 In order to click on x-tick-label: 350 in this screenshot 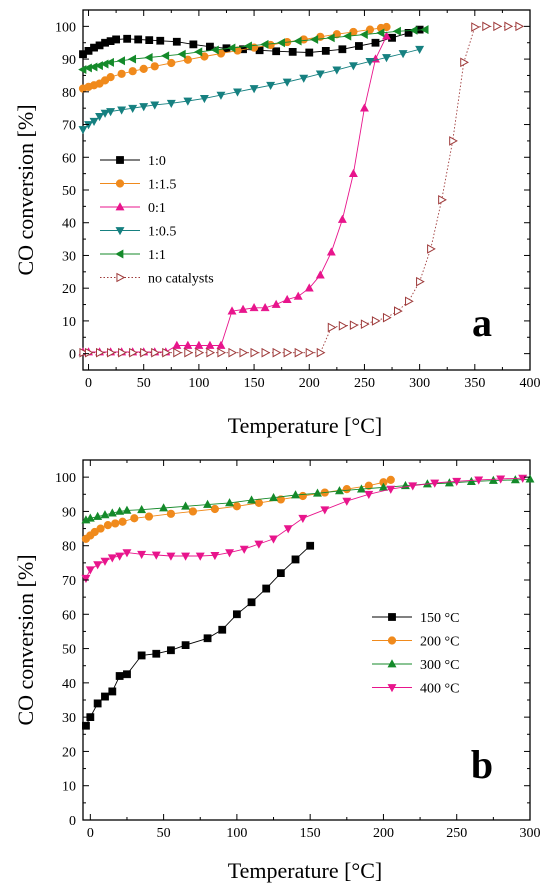, I will do `click(474, 383)`.